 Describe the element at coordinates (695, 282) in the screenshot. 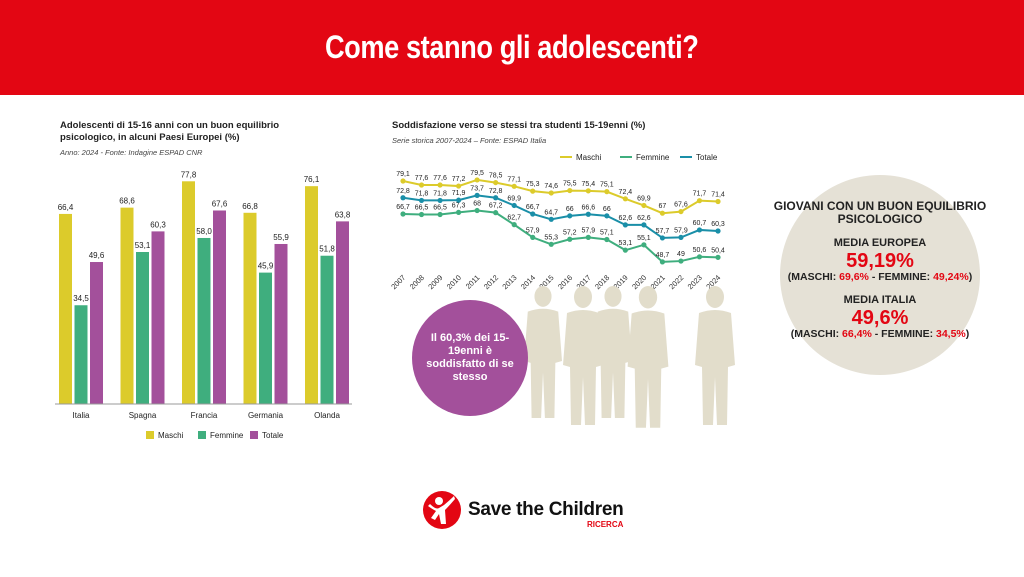

I see `x-tick-label: 2023` at that location.